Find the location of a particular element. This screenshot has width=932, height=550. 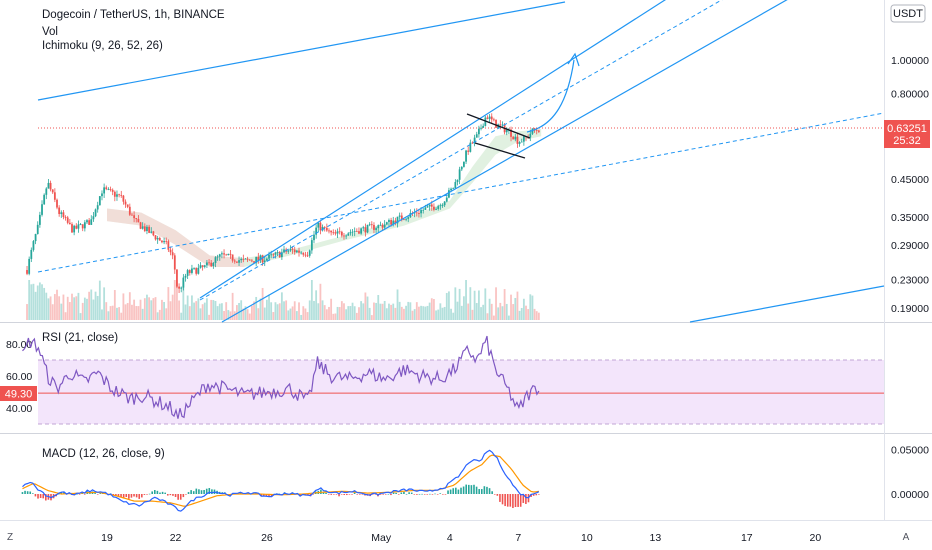

currency-badge is located at coordinates (908, 13).